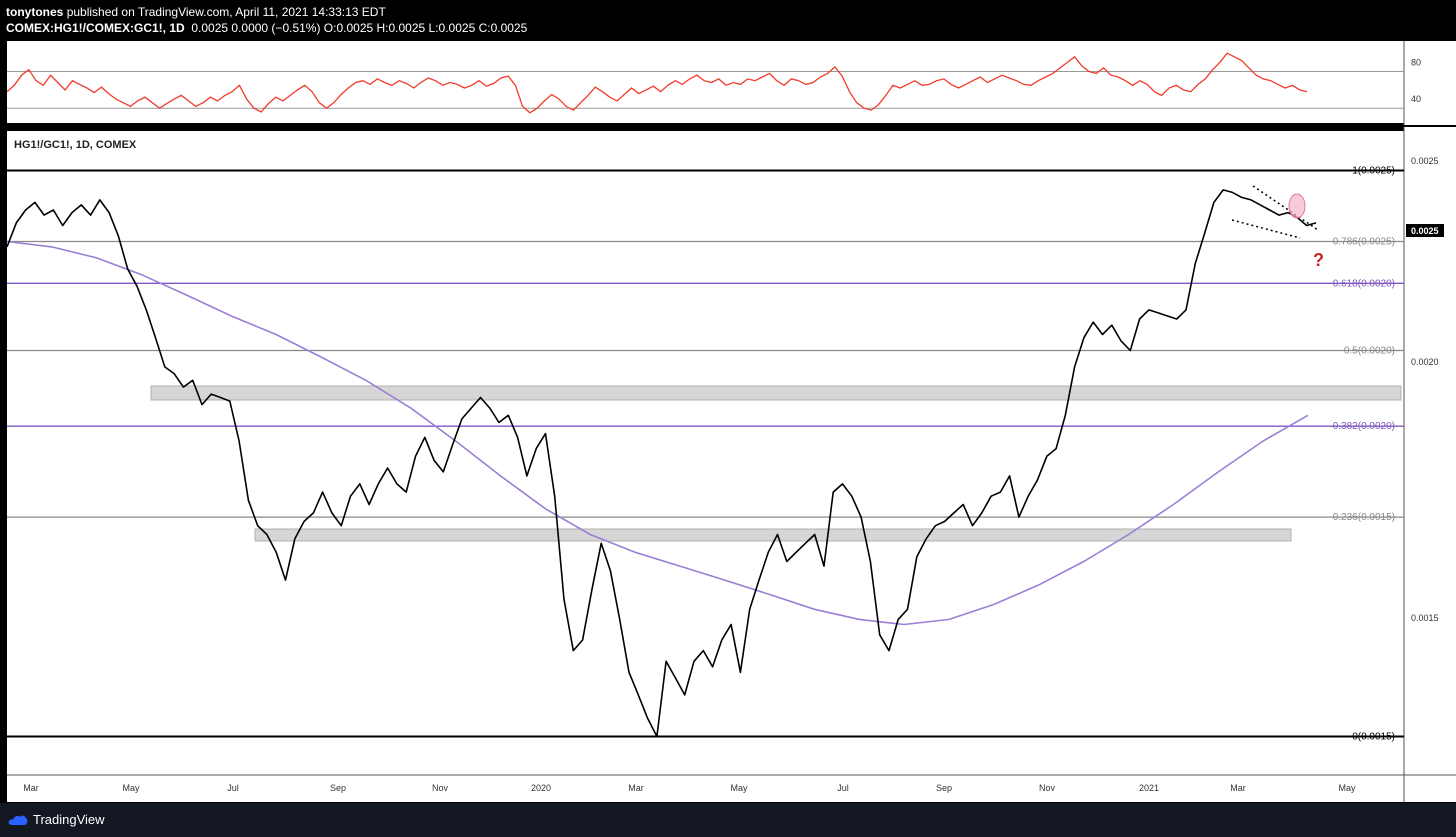 The height and width of the screenshot is (837, 1456). What do you see at coordinates (1364, 517) in the screenshot?
I see `fib-label-5: 0.236(0.0015)` at bounding box center [1364, 517].